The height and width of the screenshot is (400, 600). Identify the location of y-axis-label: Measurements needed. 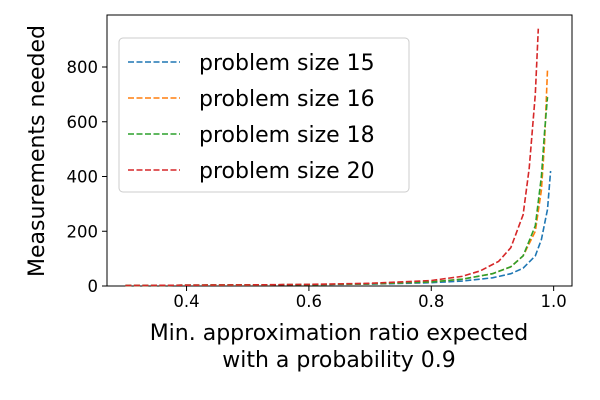
(37, 151).